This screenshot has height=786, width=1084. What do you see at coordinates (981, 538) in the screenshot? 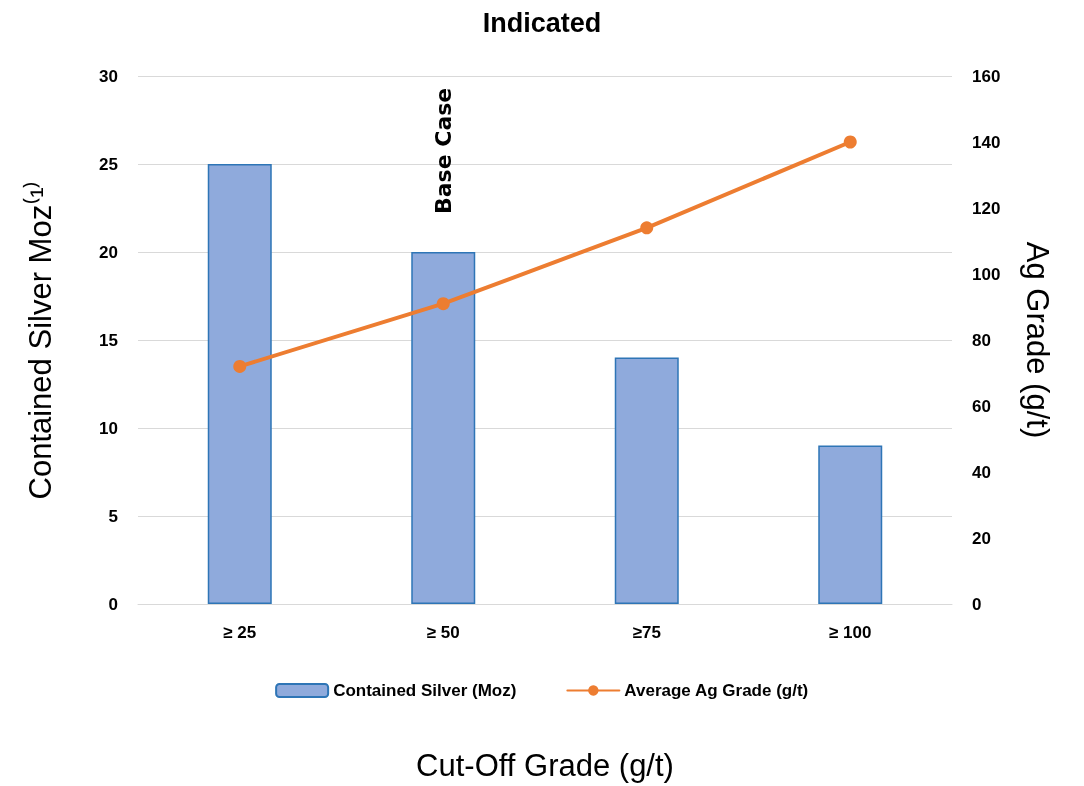
I see `y2-tick-label: 20` at bounding box center [981, 538].